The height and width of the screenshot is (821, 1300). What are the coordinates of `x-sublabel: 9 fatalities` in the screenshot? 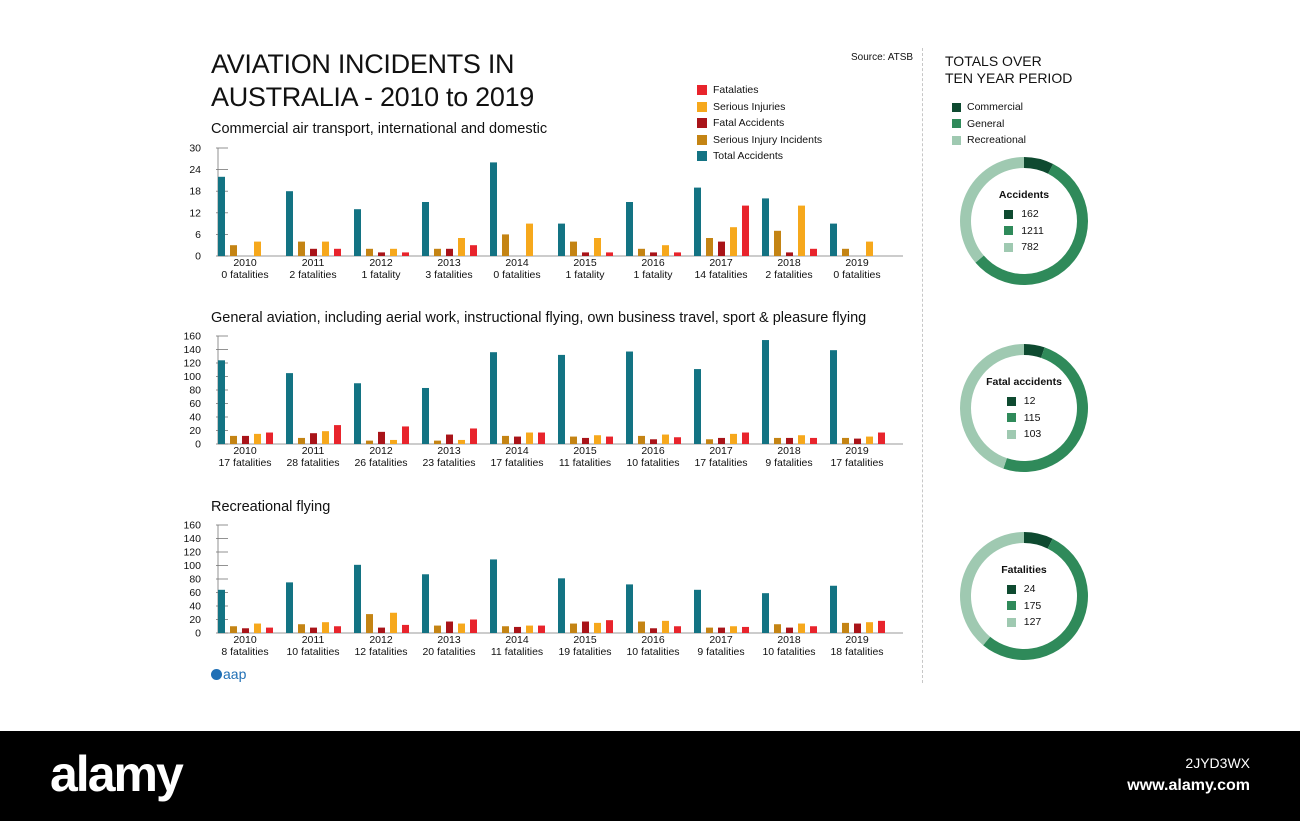 It's located at (788, 463).